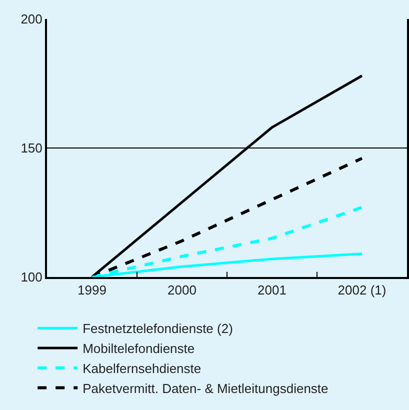  Describe the element at coordinates (92, 290) in the screenshot. I see `x-tick-label: 1999` at that location.